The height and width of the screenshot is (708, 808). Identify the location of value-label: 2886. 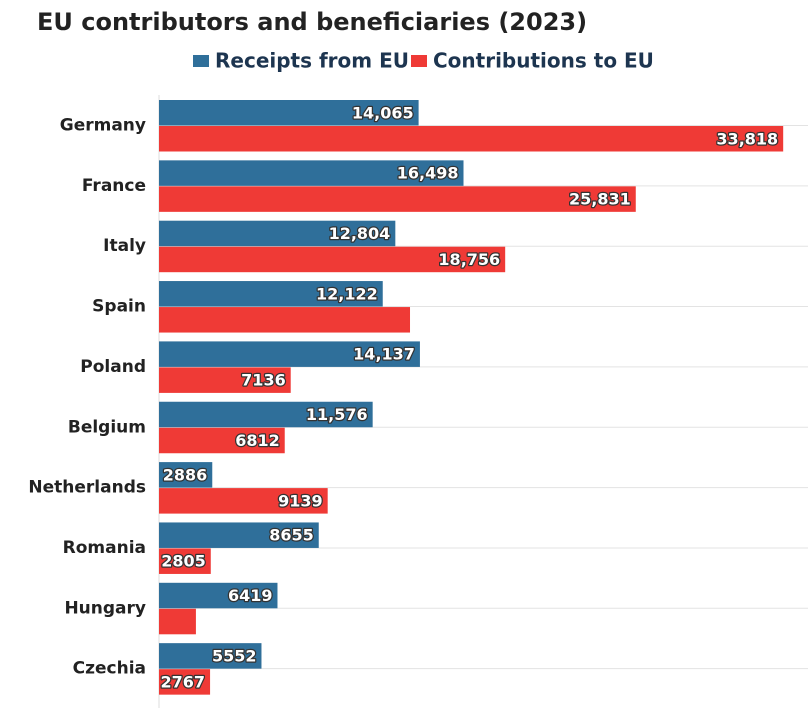
(185, 474).